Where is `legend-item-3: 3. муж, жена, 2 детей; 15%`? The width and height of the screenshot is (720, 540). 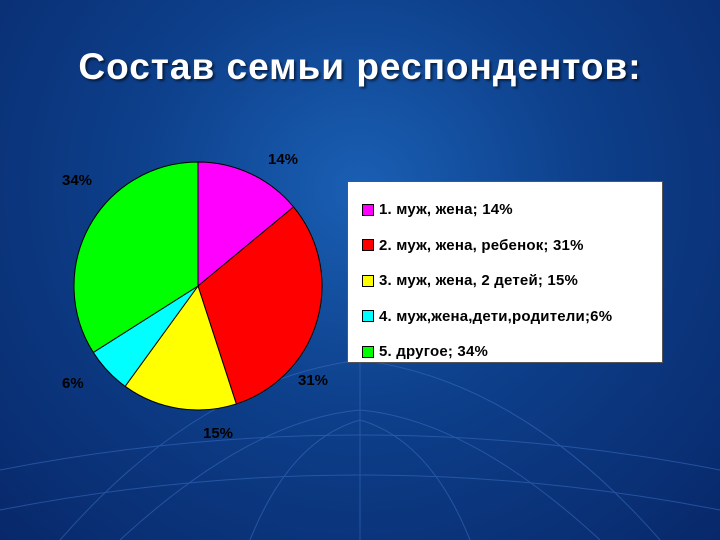
legend-item-3: 3. муж, жена, 2 детей; 15% is located at coordinates (512, 281).